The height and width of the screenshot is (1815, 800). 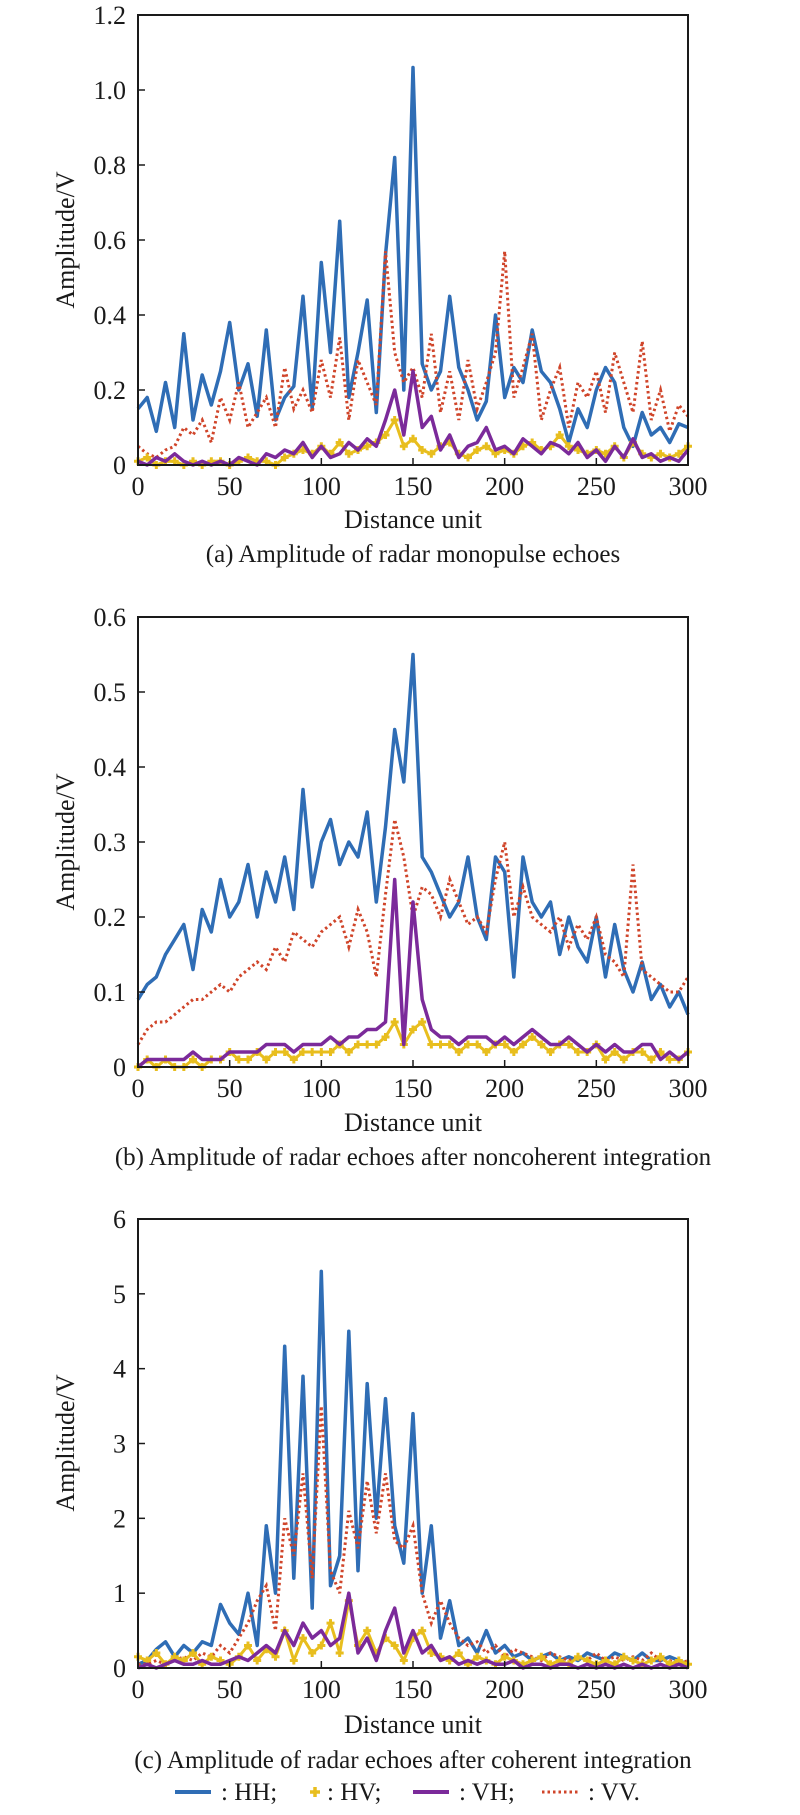 I want to click on panel-a-ytick-label: 1.2, so click(x=110, y=15).